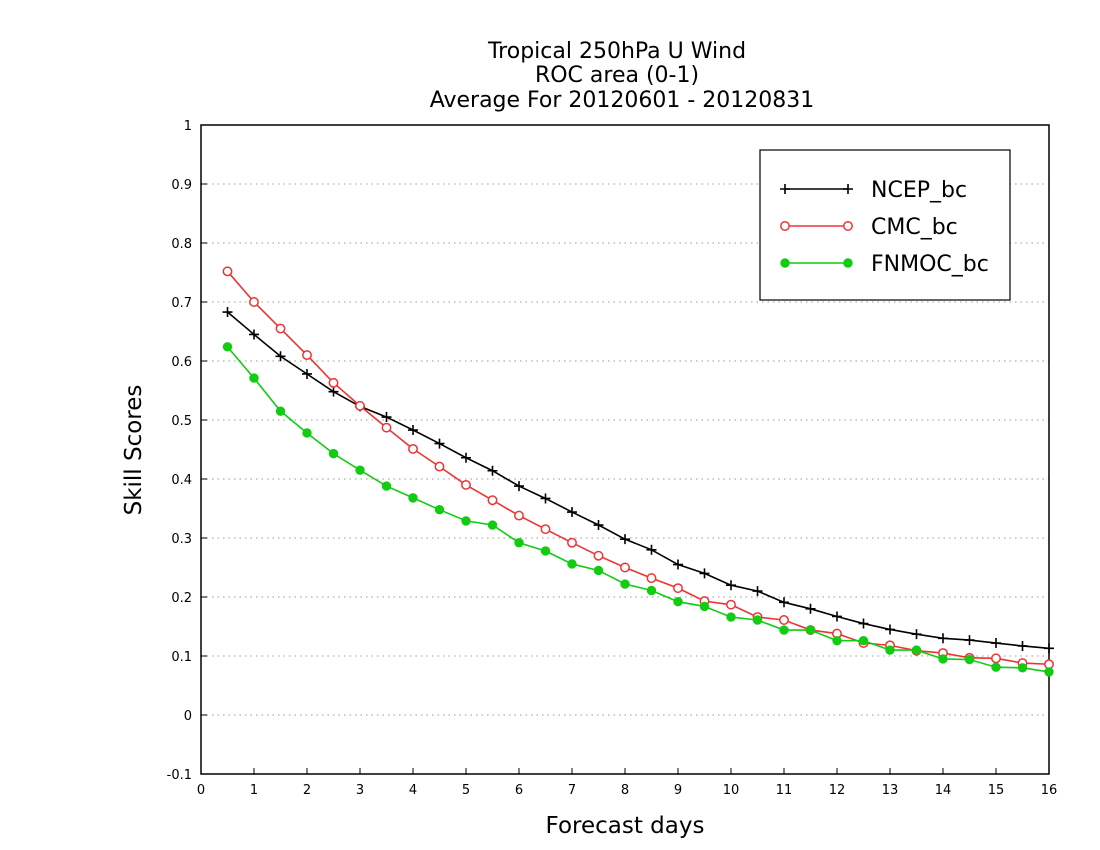 This screenshot has height=850, width=1100. Describe the element at coordinates (181, 303) in the screenshot. I see `y-tick-label-8: 0.7` at that location.